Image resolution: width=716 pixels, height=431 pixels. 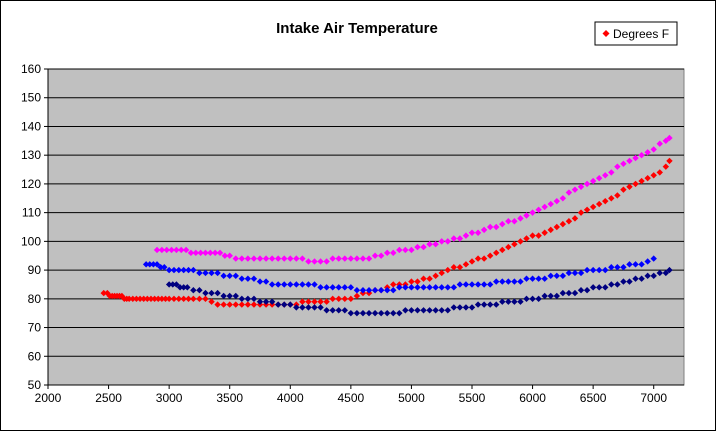 What do you see at coordinates (35, 328) in the screenshot?
I see `y-tick-label: 70` at bounding box center [35, 328].